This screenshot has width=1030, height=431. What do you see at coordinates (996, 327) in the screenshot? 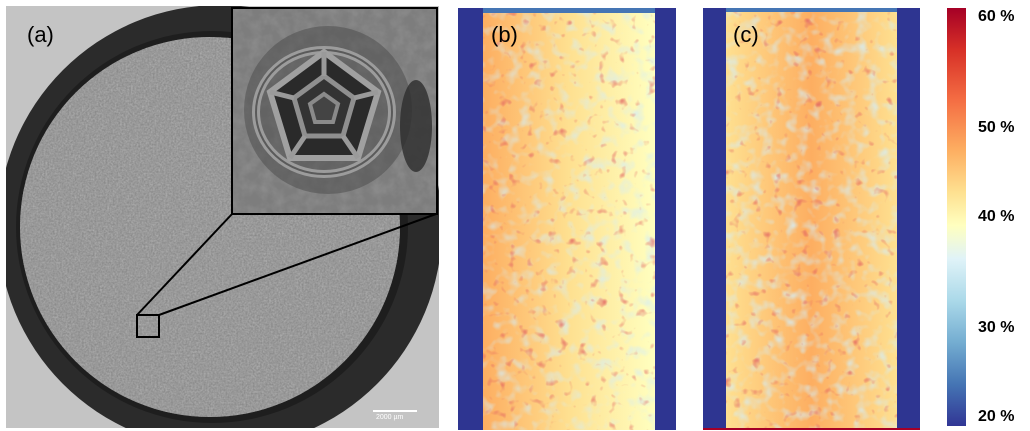
I see `colorbar-tick-30: 30 %` at bounding box center [996, 327].